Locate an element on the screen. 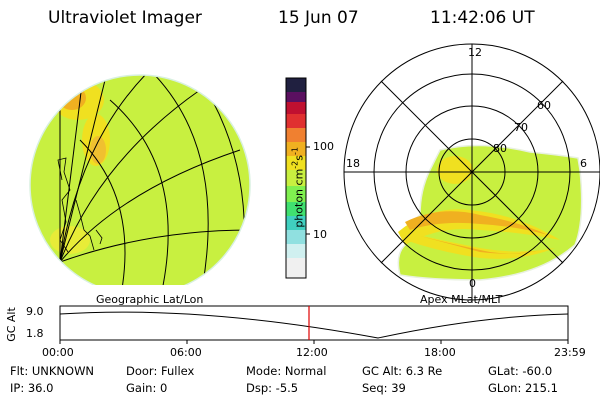  info-dsp: Dsp: -5.5 is located at coordinates (272, 388).